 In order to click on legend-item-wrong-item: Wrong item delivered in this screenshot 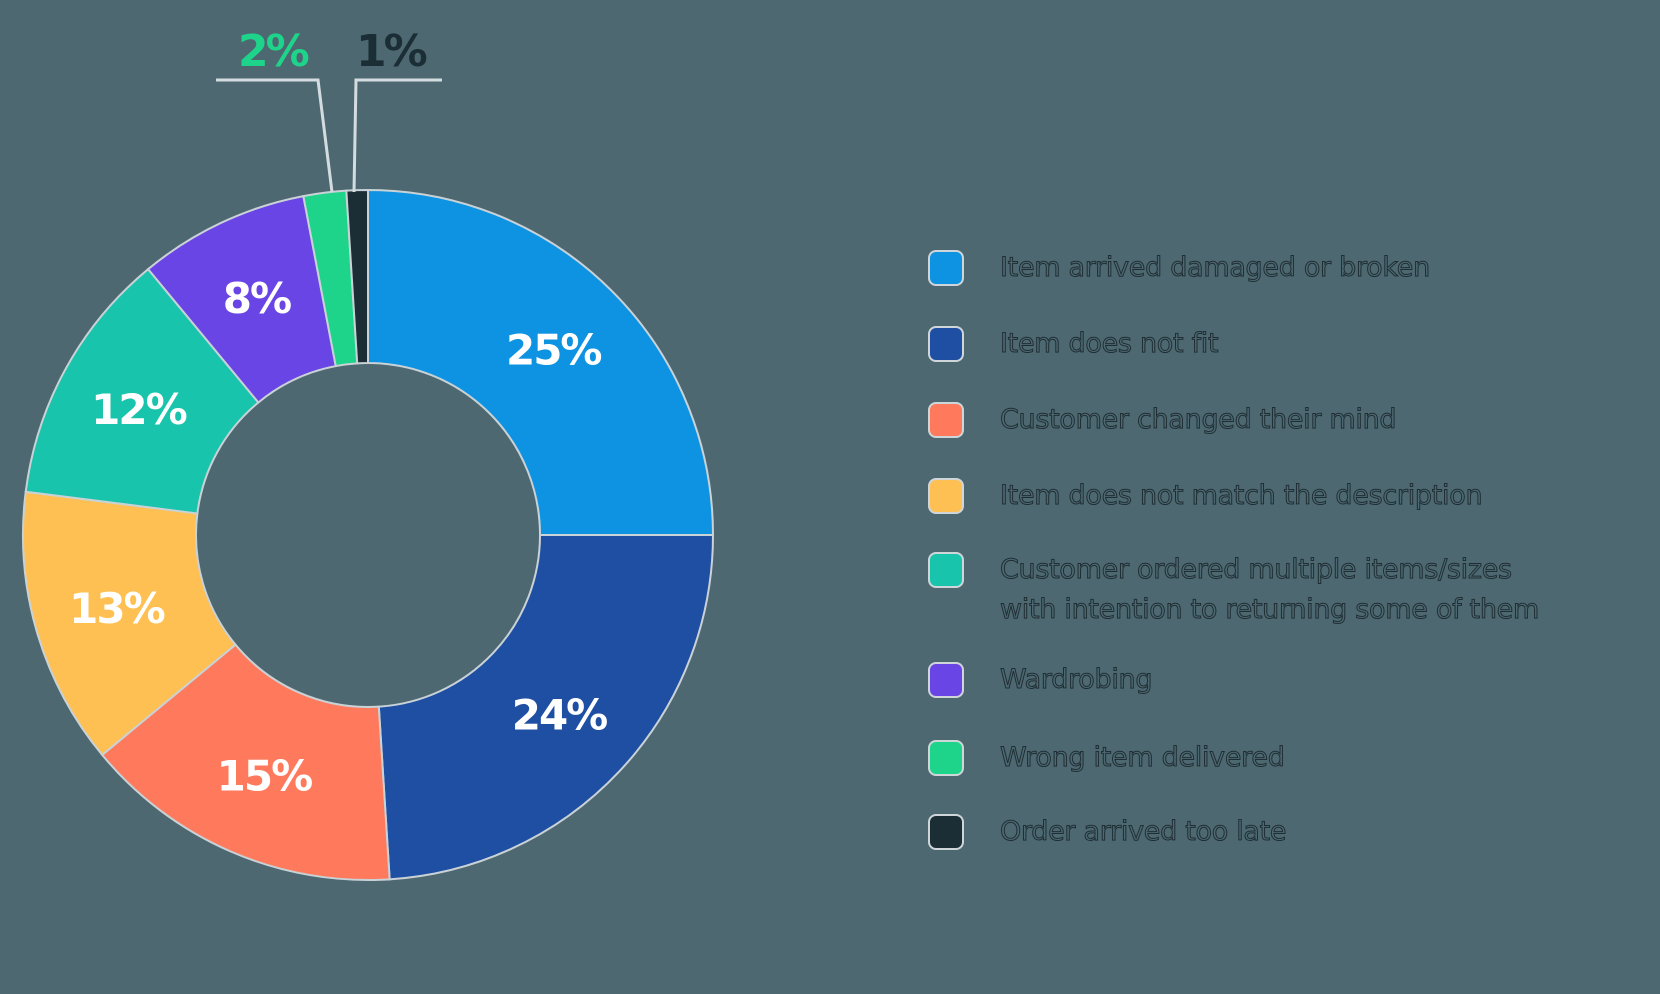, I will do `click(1106, 758)`.